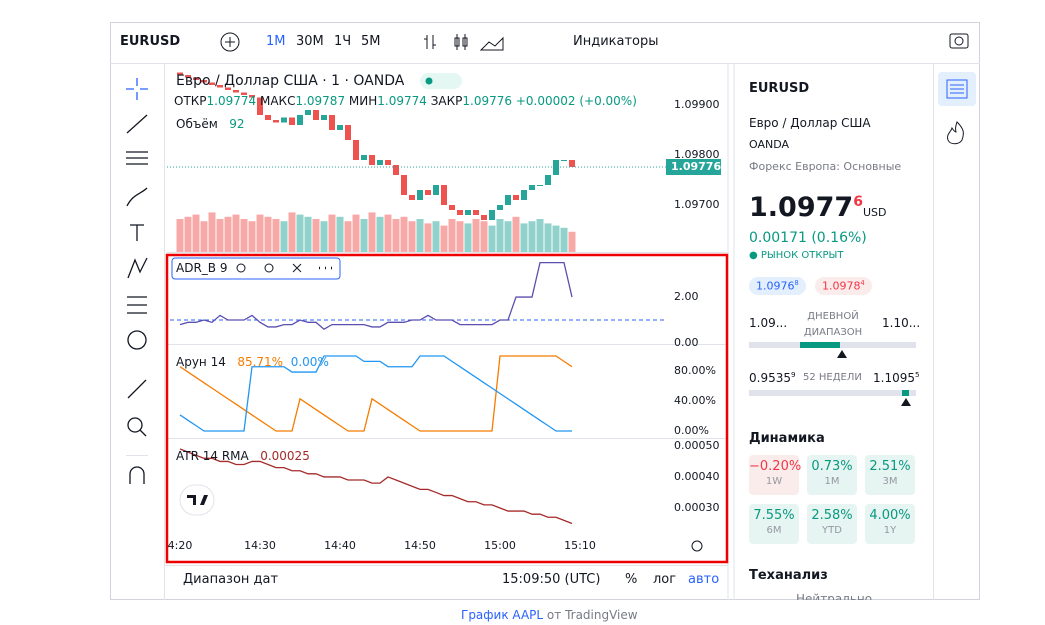 This screenshot has height=625, width=1045. Describe the element at coordinates (256, 268) in the screenshot. I see `indicator-controls` at that location.